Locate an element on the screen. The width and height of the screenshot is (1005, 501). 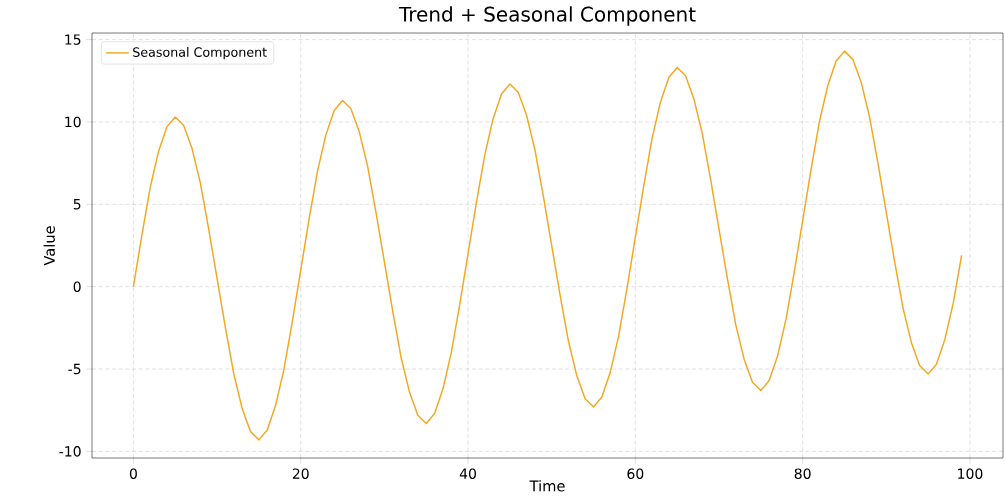
chart-title: Trend + Seasonal Component is located at coordinates (547, 16).